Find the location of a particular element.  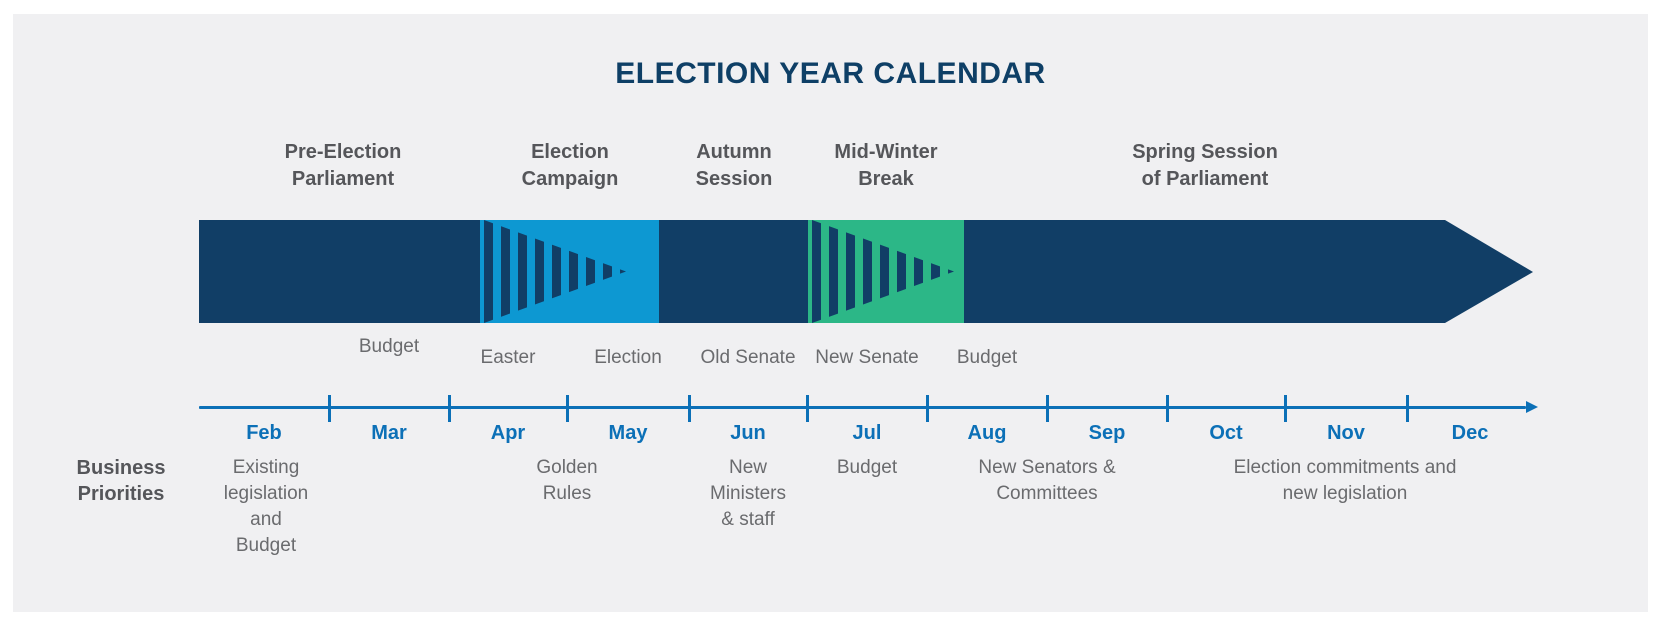

text-line: Priorities is located at coordinates (121, 494).